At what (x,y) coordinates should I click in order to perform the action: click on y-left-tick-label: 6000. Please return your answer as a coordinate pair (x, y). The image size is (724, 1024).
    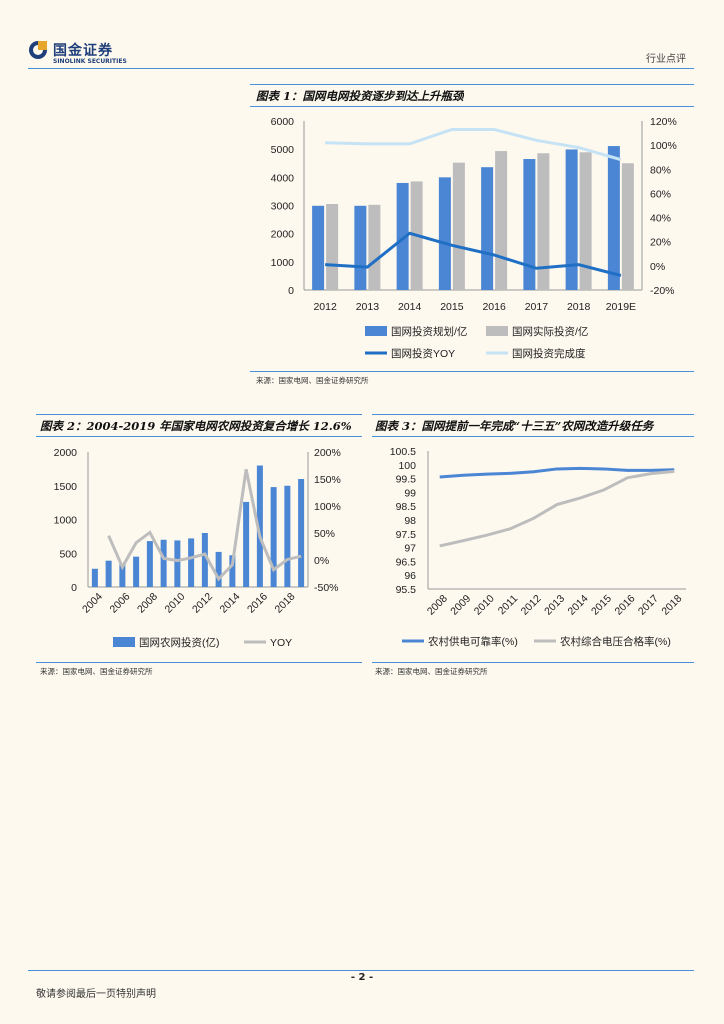
    Looking at the image, I should click on (283, 122).